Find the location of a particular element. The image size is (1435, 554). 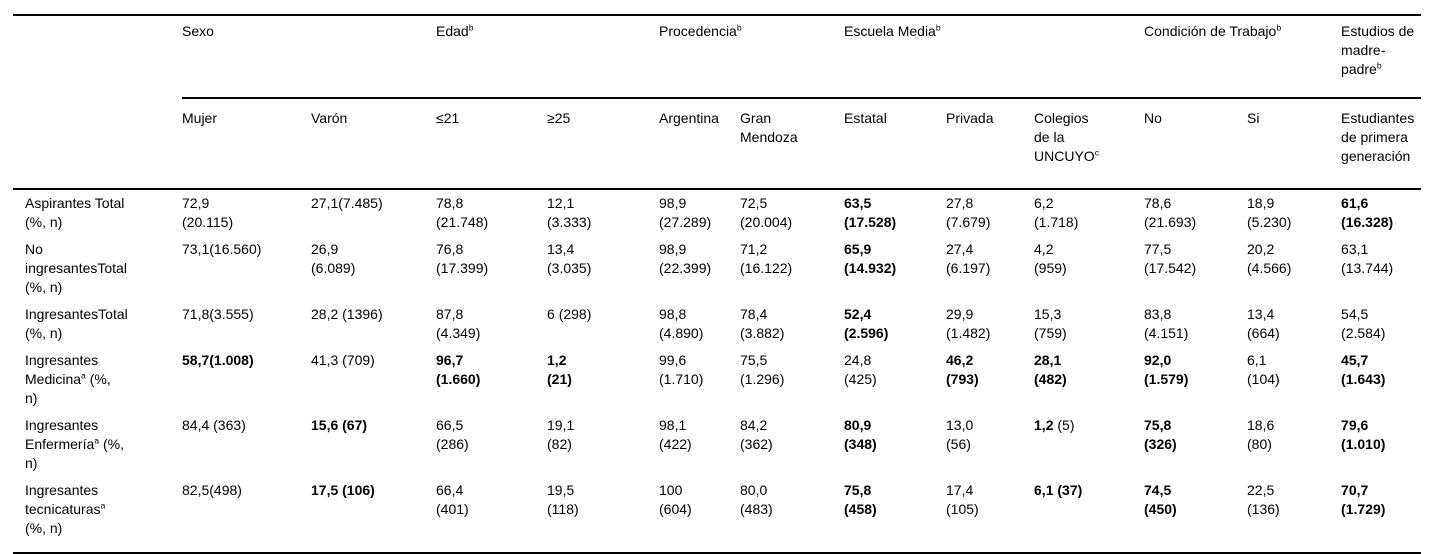

row-label-ingresantes-enfermeria: Ingresantes Enfermeríaa (%, n) is located at coordinates (97, 444).